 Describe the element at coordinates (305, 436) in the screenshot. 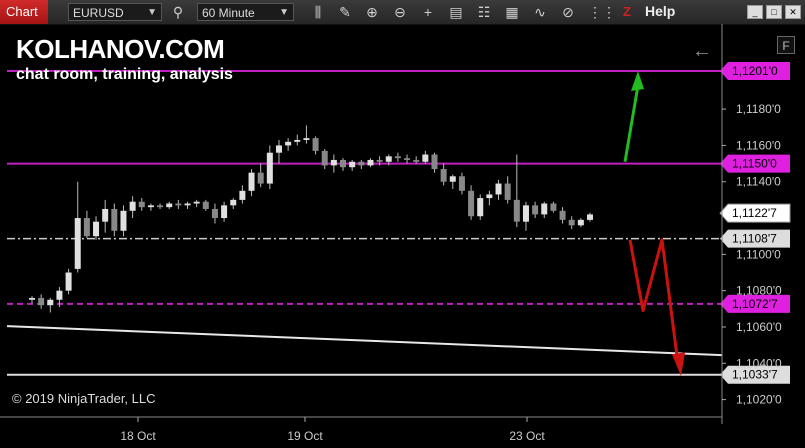

I see `x-tick-label: 19 Oct` at that location.